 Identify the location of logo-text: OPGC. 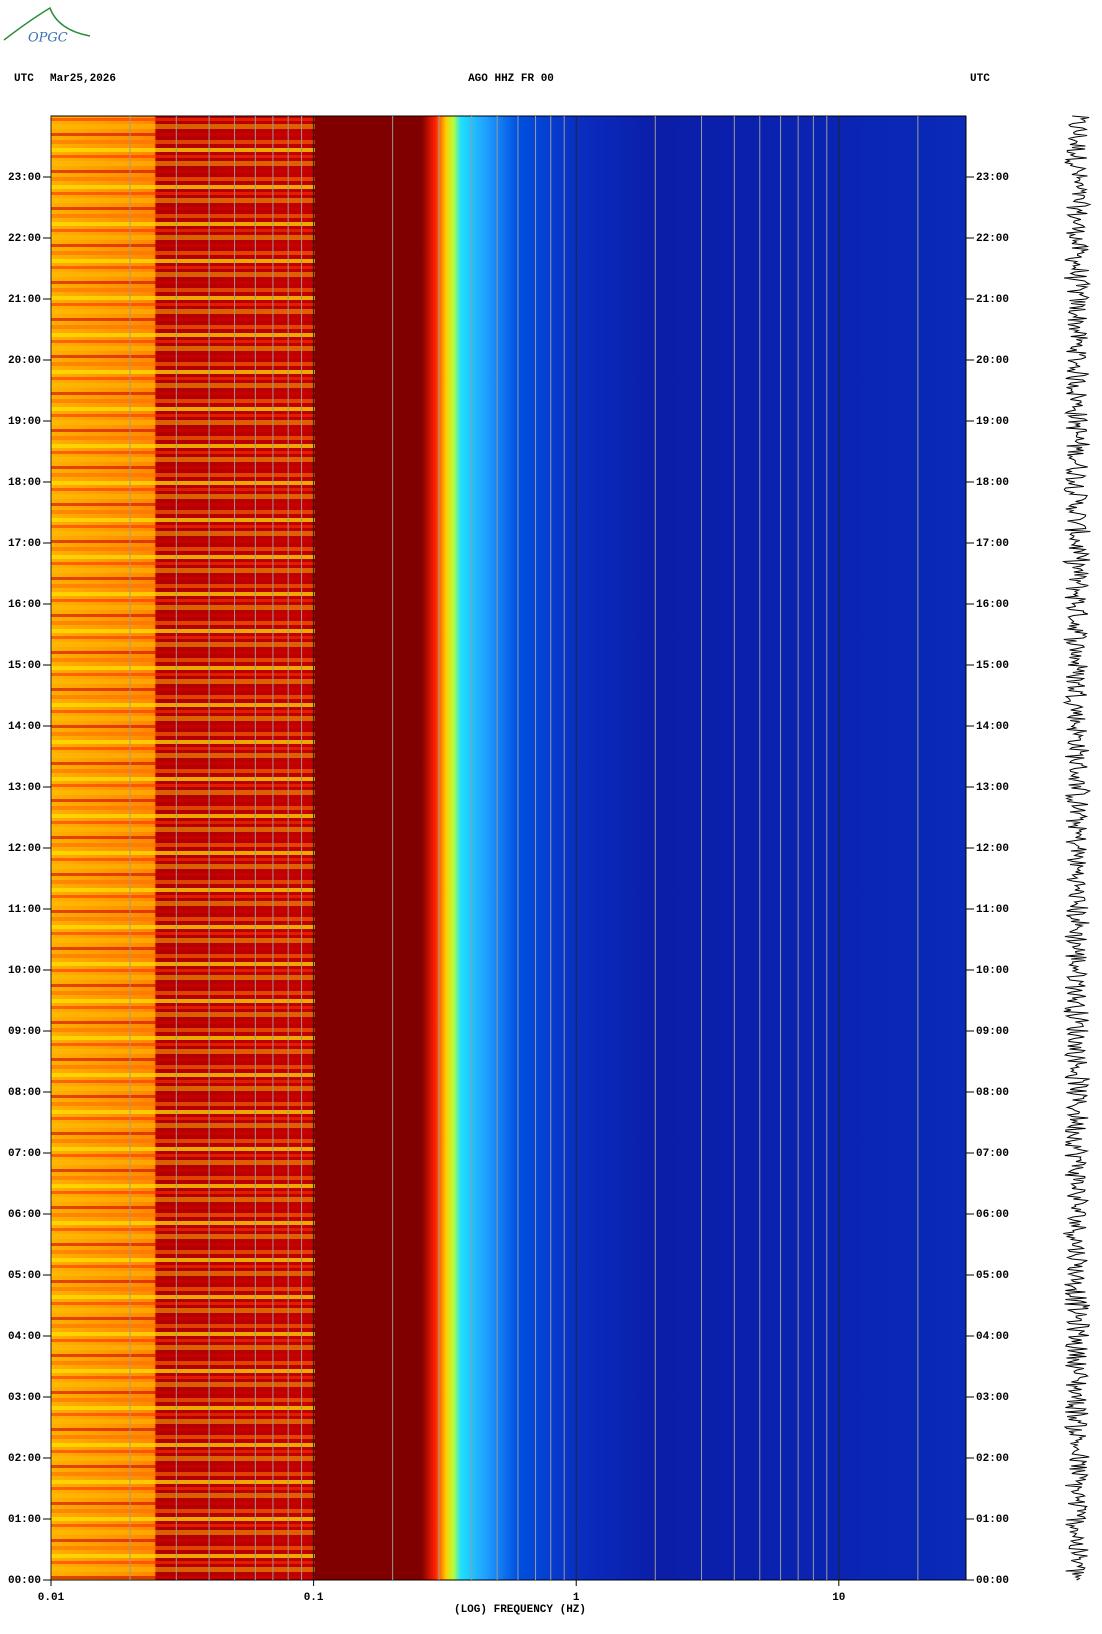
(48, 38).